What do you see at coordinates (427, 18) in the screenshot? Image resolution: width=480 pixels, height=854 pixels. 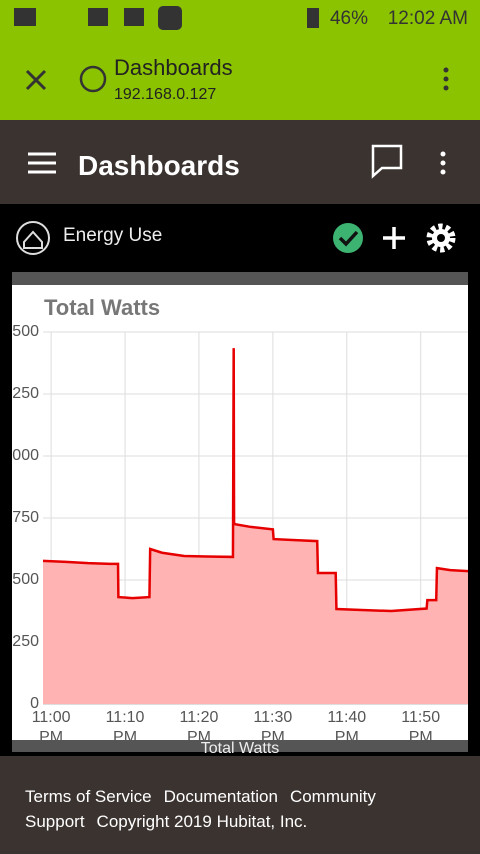 I see `clock: 12:02 AM` at bounding box center [427, 18].